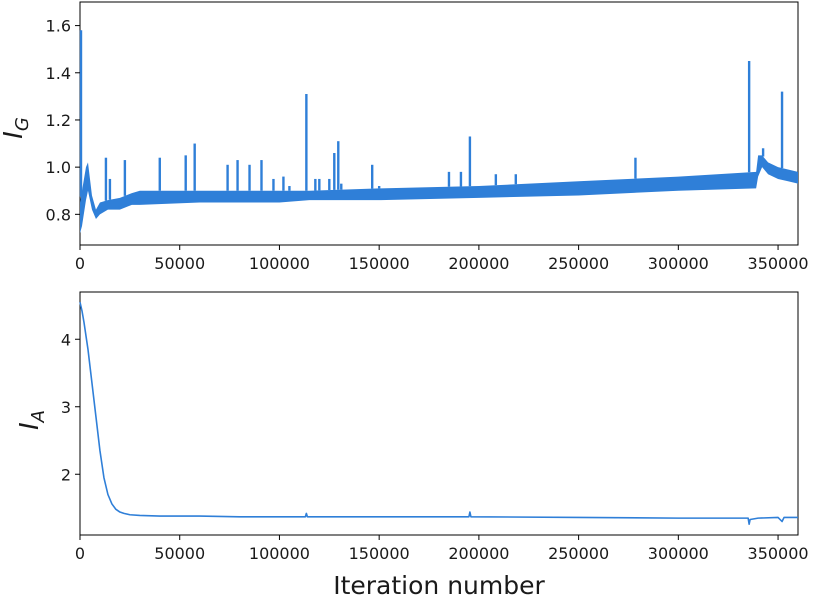  I want to click on top-x-tick-label-6: 300000, so click(678, 263).